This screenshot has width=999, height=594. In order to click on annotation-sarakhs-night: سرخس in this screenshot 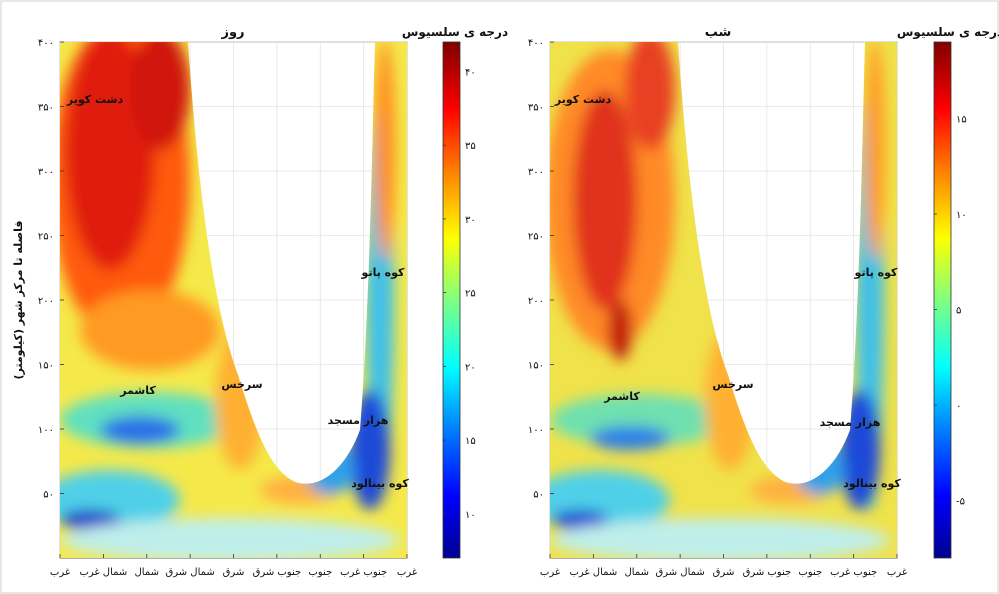, I will do `click(732, 384)`.